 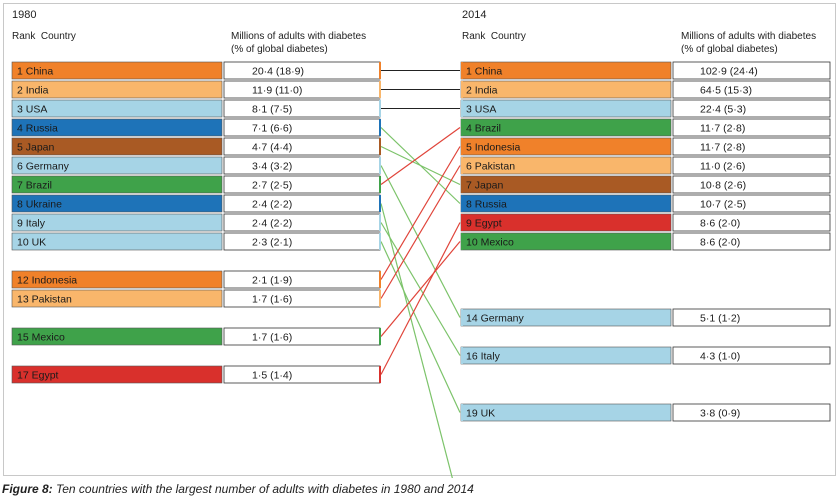 I want to click on left-row-8: 8 Ukraine 2·4 (2·2), so click(x=196, y=203).